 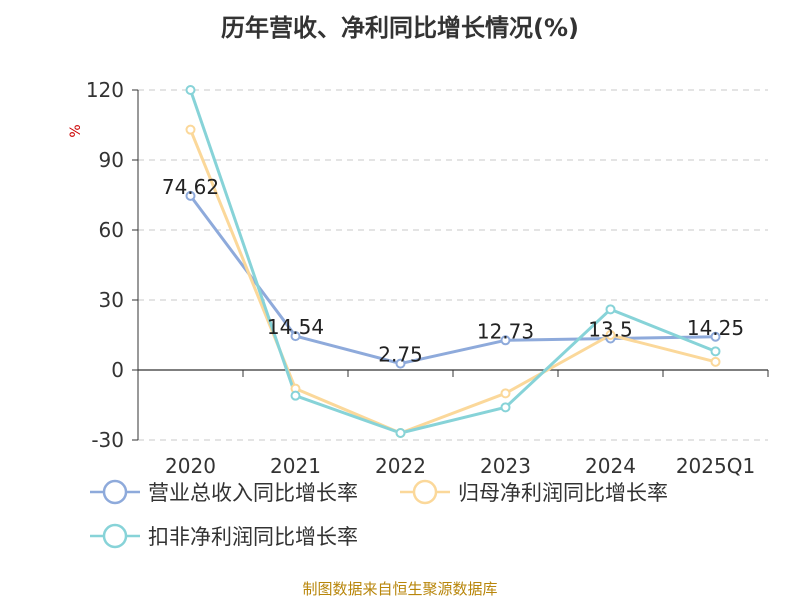 I want to click on legend-item-1: 营业总收入同比增长率, so click(x=224, y=492).